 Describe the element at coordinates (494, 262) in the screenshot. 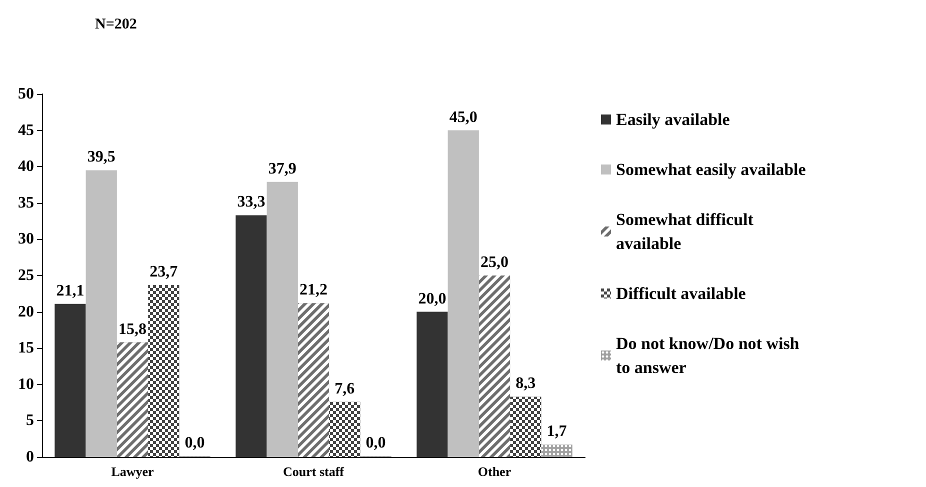

I see `data-label: 25,0` at that location.